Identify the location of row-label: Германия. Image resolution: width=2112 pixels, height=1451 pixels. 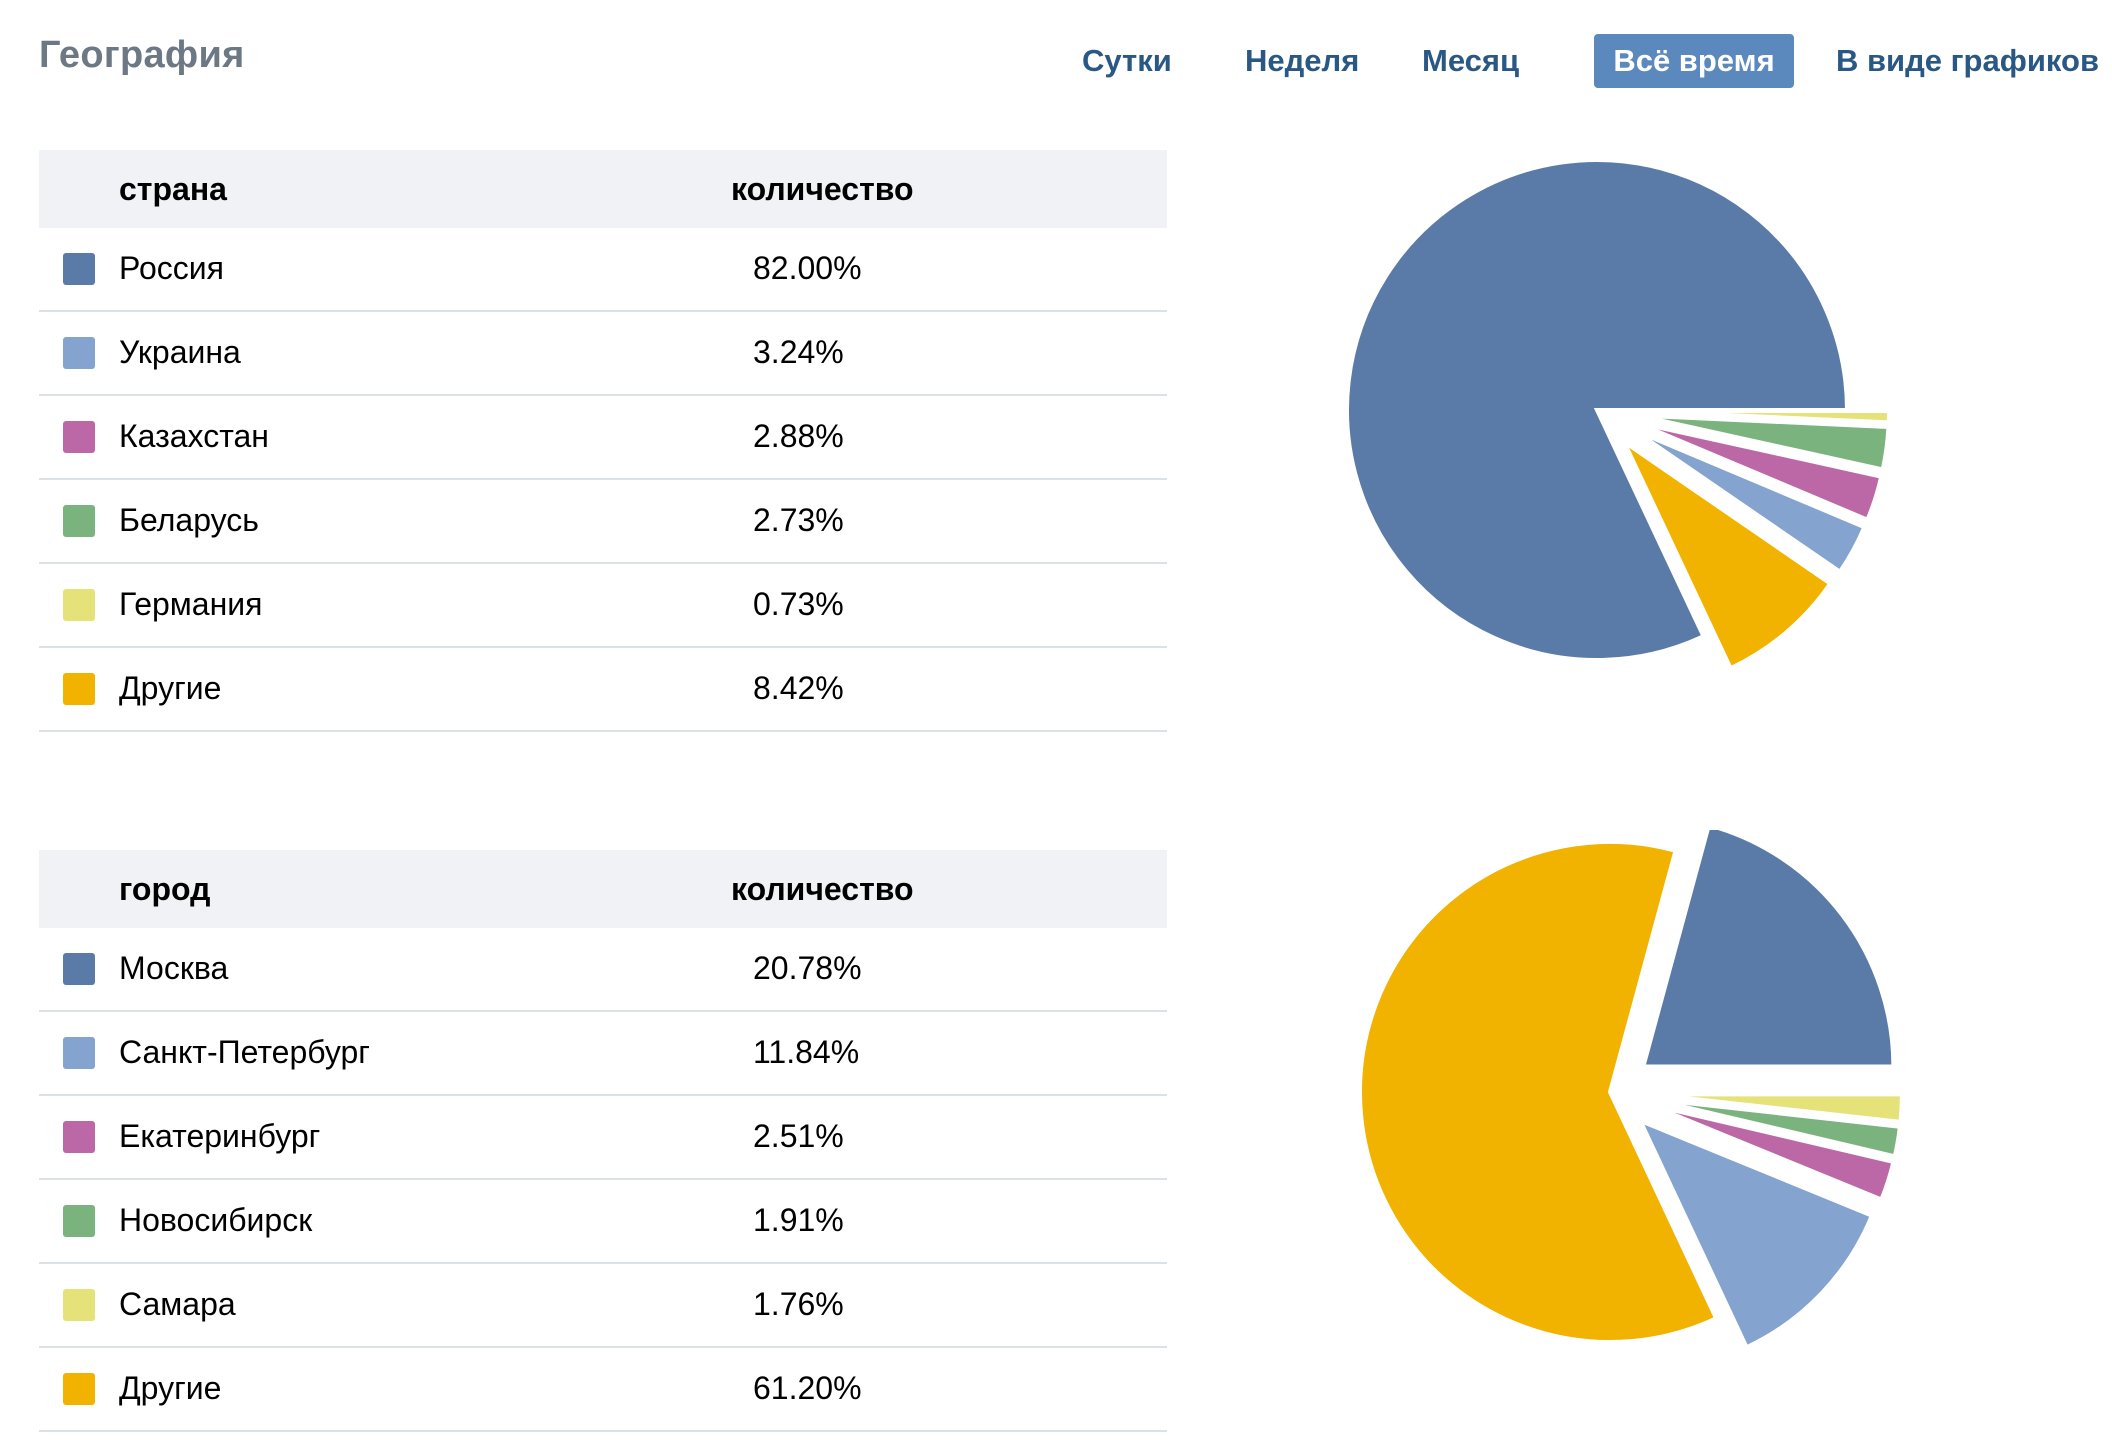
(191, 604).